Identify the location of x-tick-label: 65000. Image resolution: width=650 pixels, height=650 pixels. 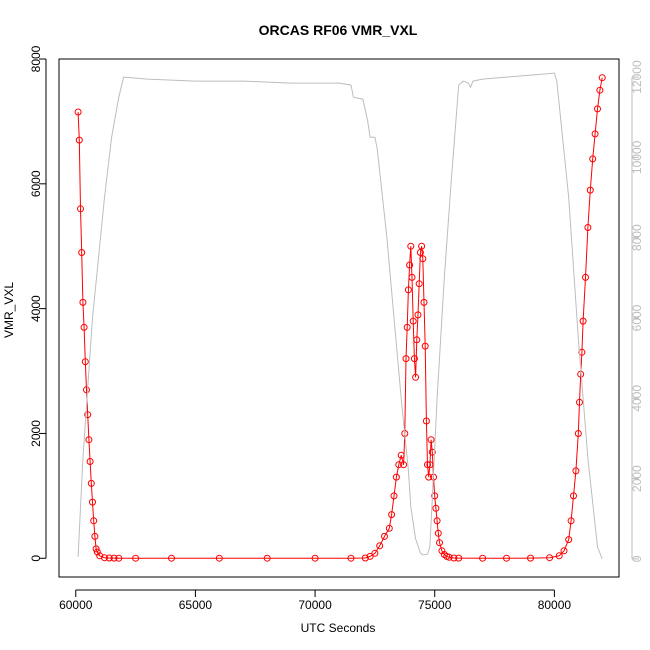
(196, 605).